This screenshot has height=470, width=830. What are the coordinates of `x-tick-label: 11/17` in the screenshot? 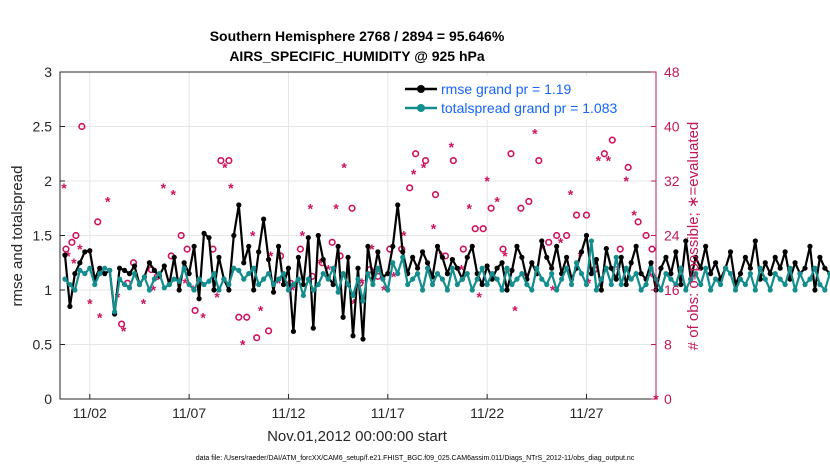 It's located at (388, 413).